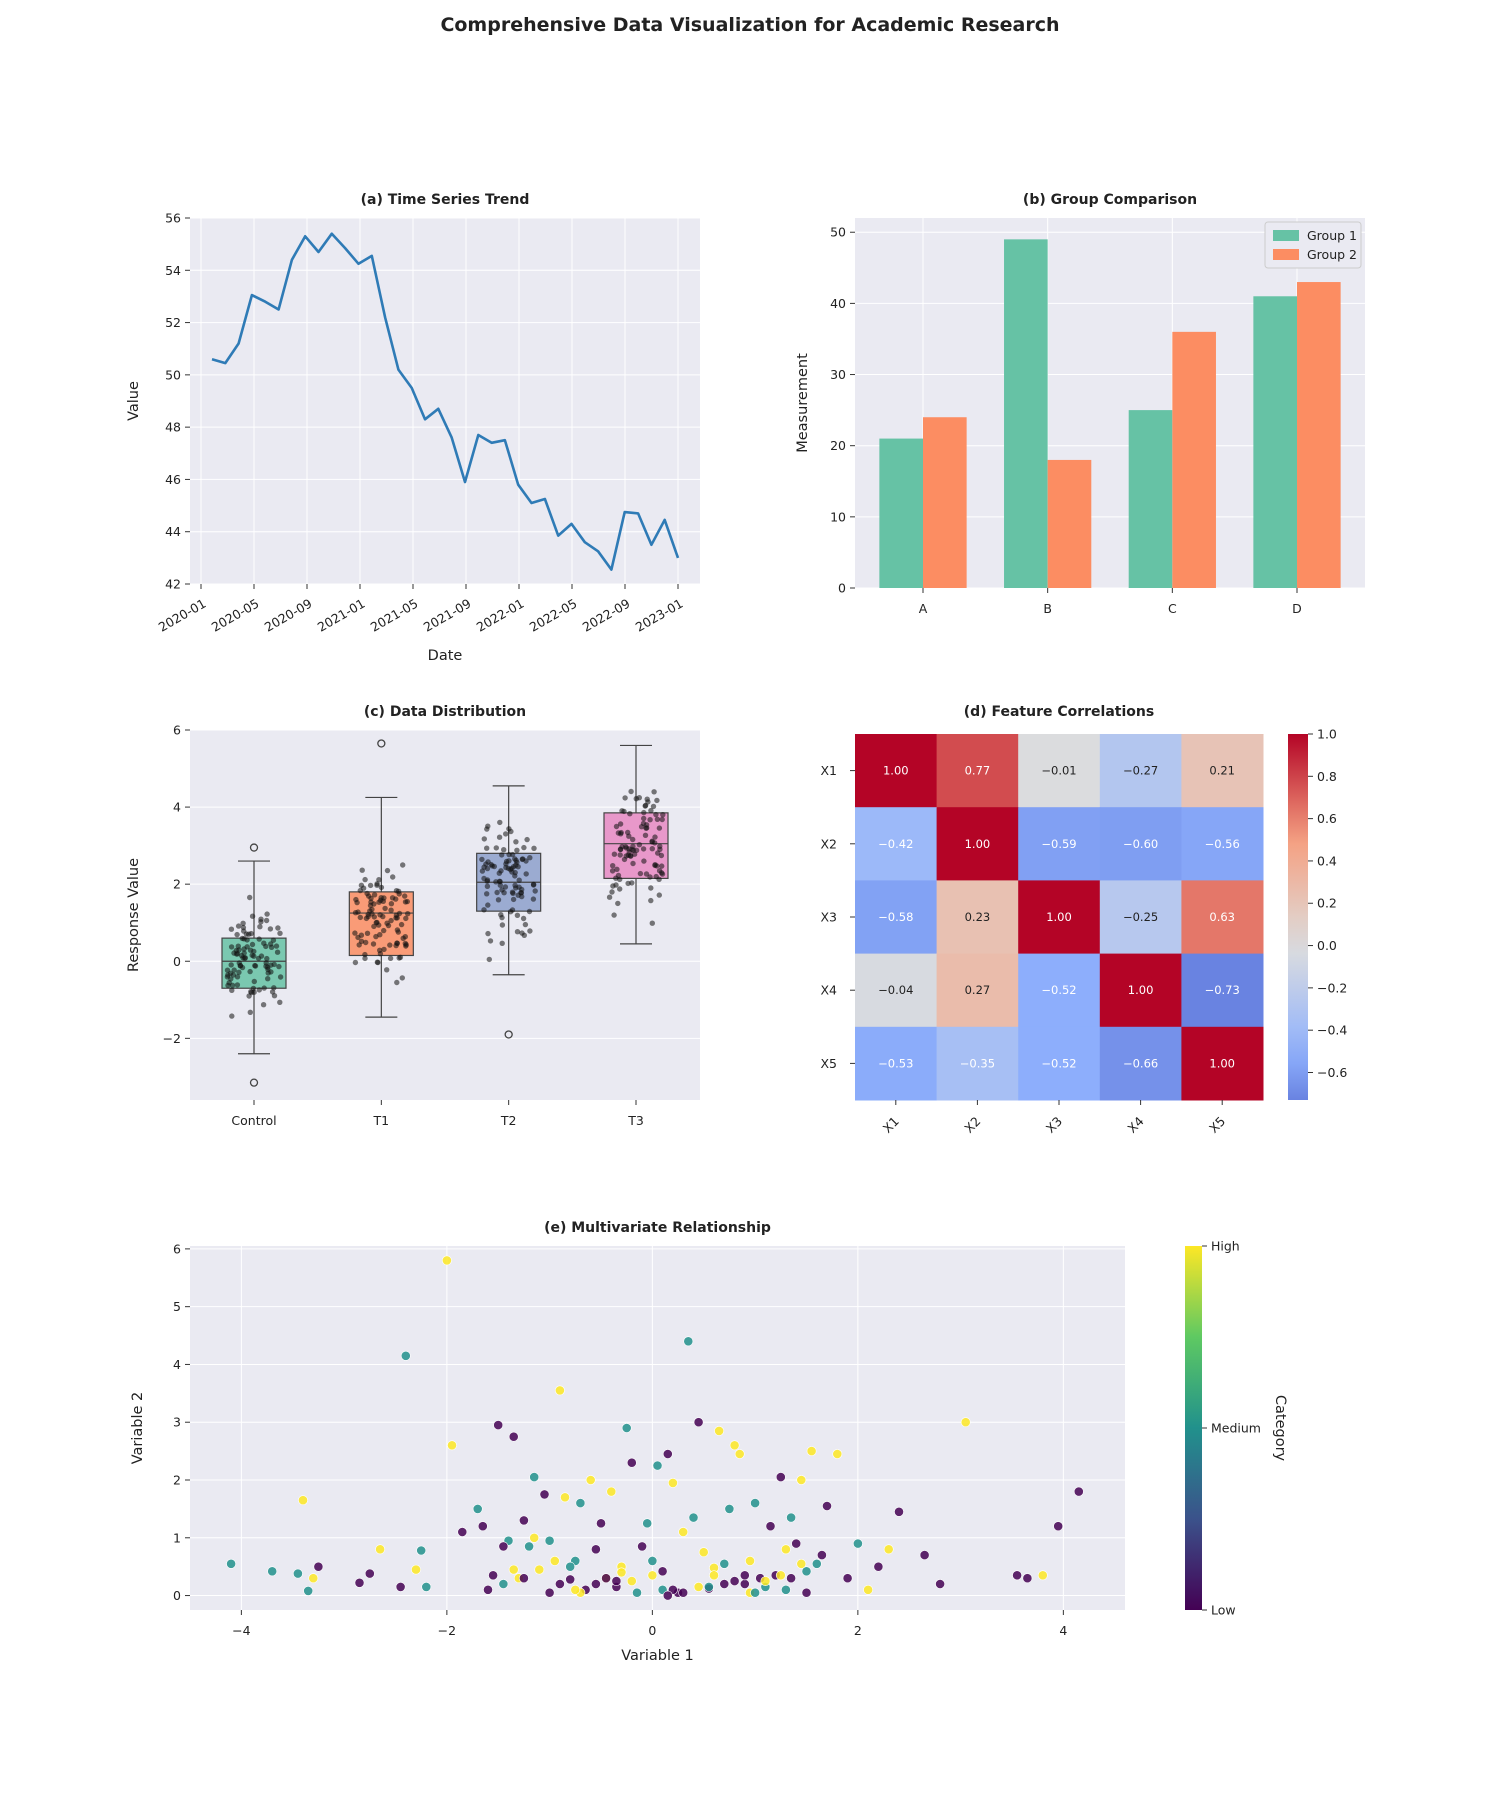  What do you see at coordinates (1058, 771) in the screenshot?
I see `panel-d-cell-value: −0.01` at bounding box center [1058, 771].